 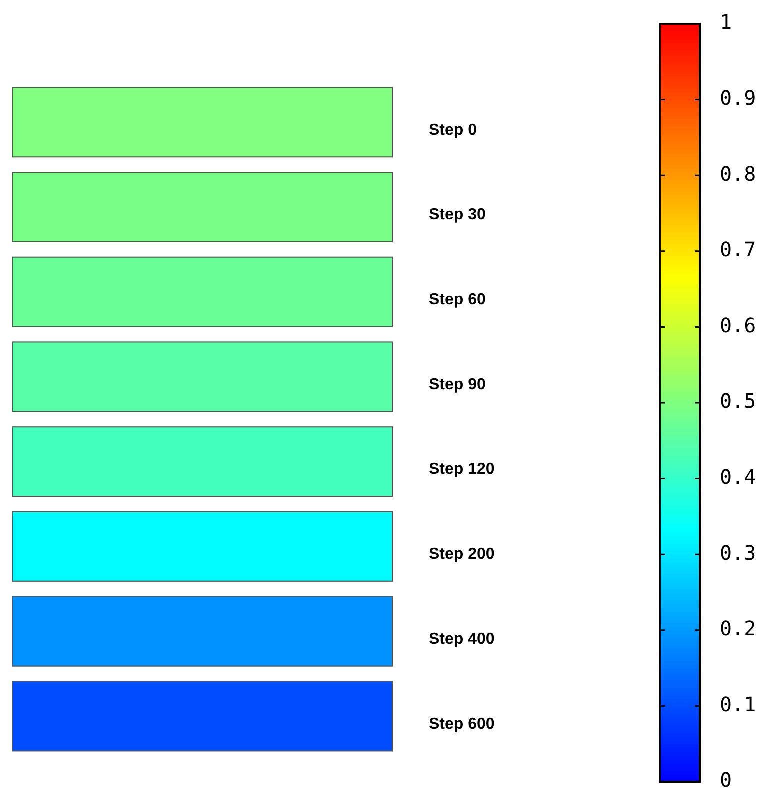 What do you see at coordinates (726, 780) in the screenshot?
I see `color-bar-label: 0` at bounding box center [726, 780].